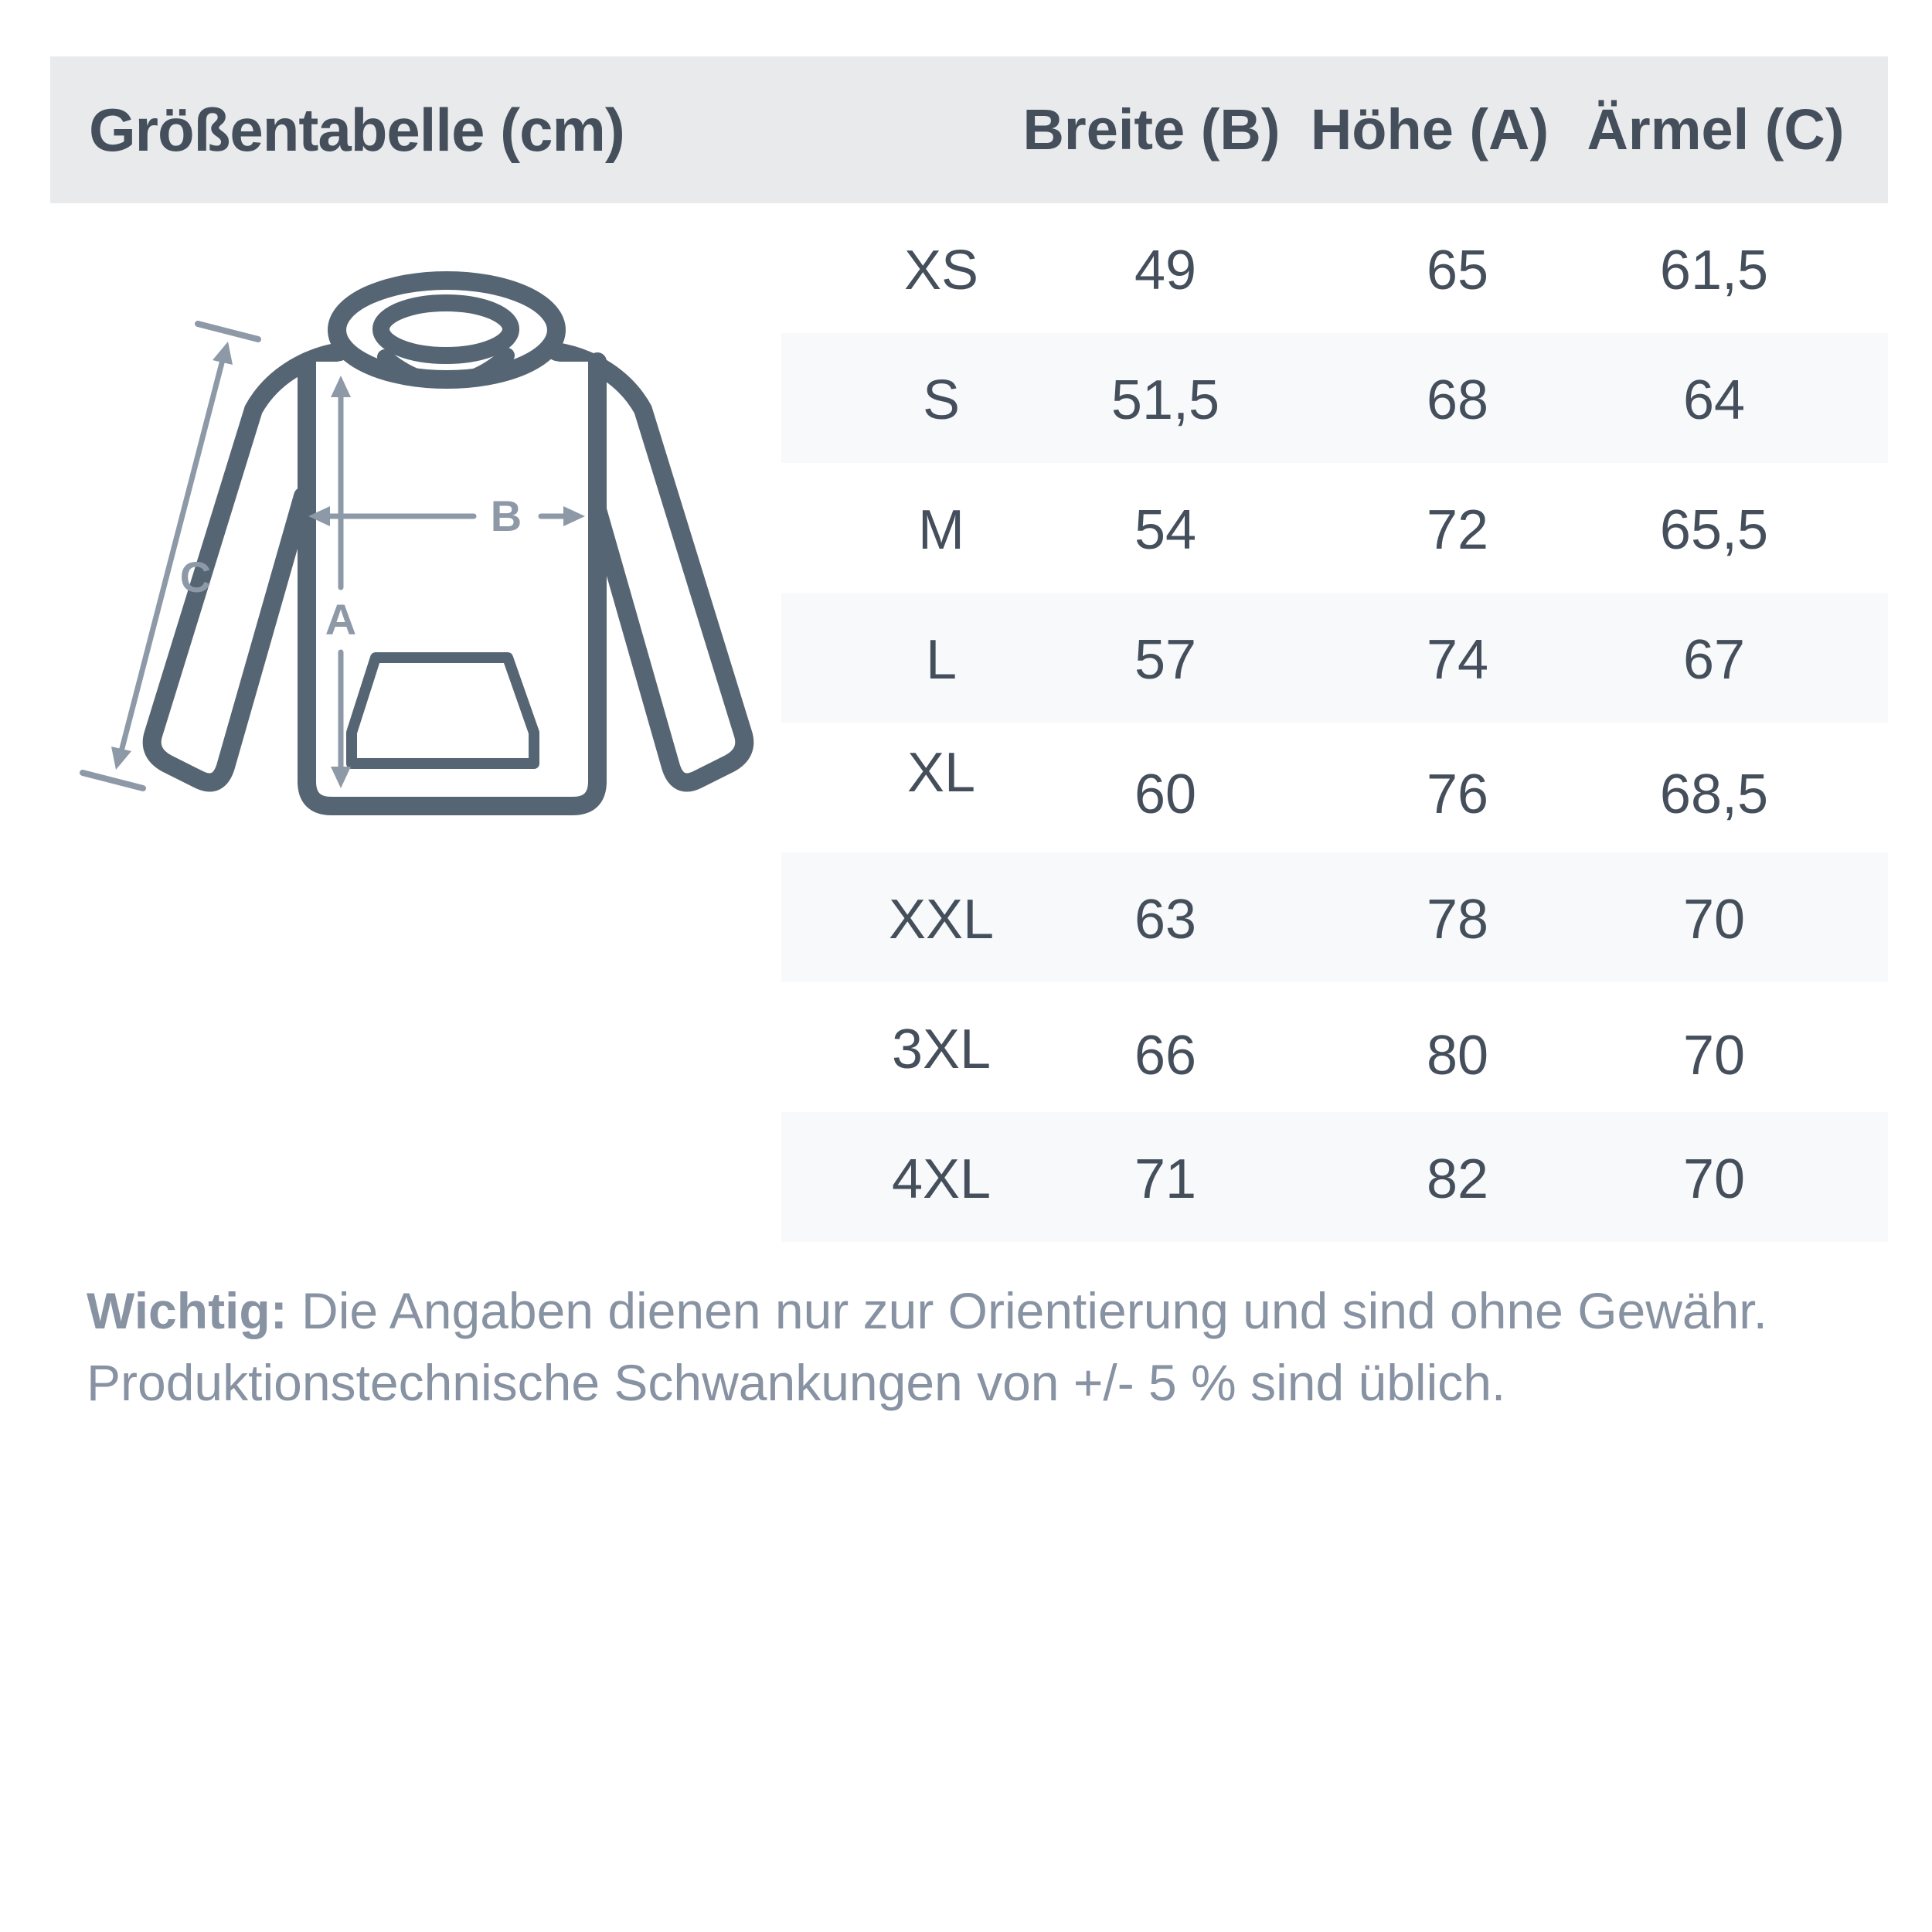 This screenshot has height=1932, width=1932. Describe the element at coordinates (1714, 400) in the screenshot. I see `aermel-cell: 64` at that location.